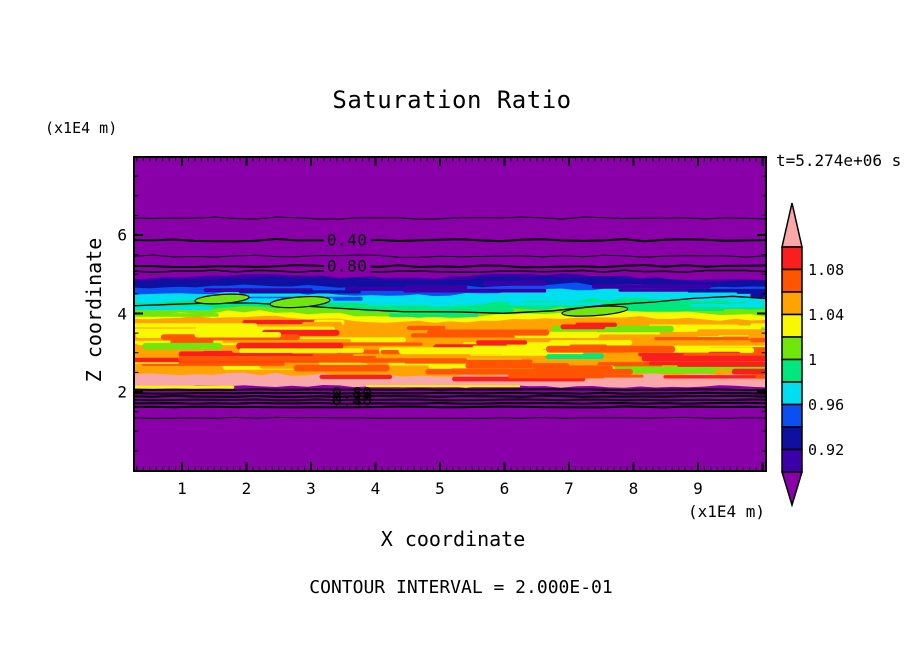 The height and width of the screenshot is (654, 904). I want to click on x-tick-label: 6, so click(504, 488).